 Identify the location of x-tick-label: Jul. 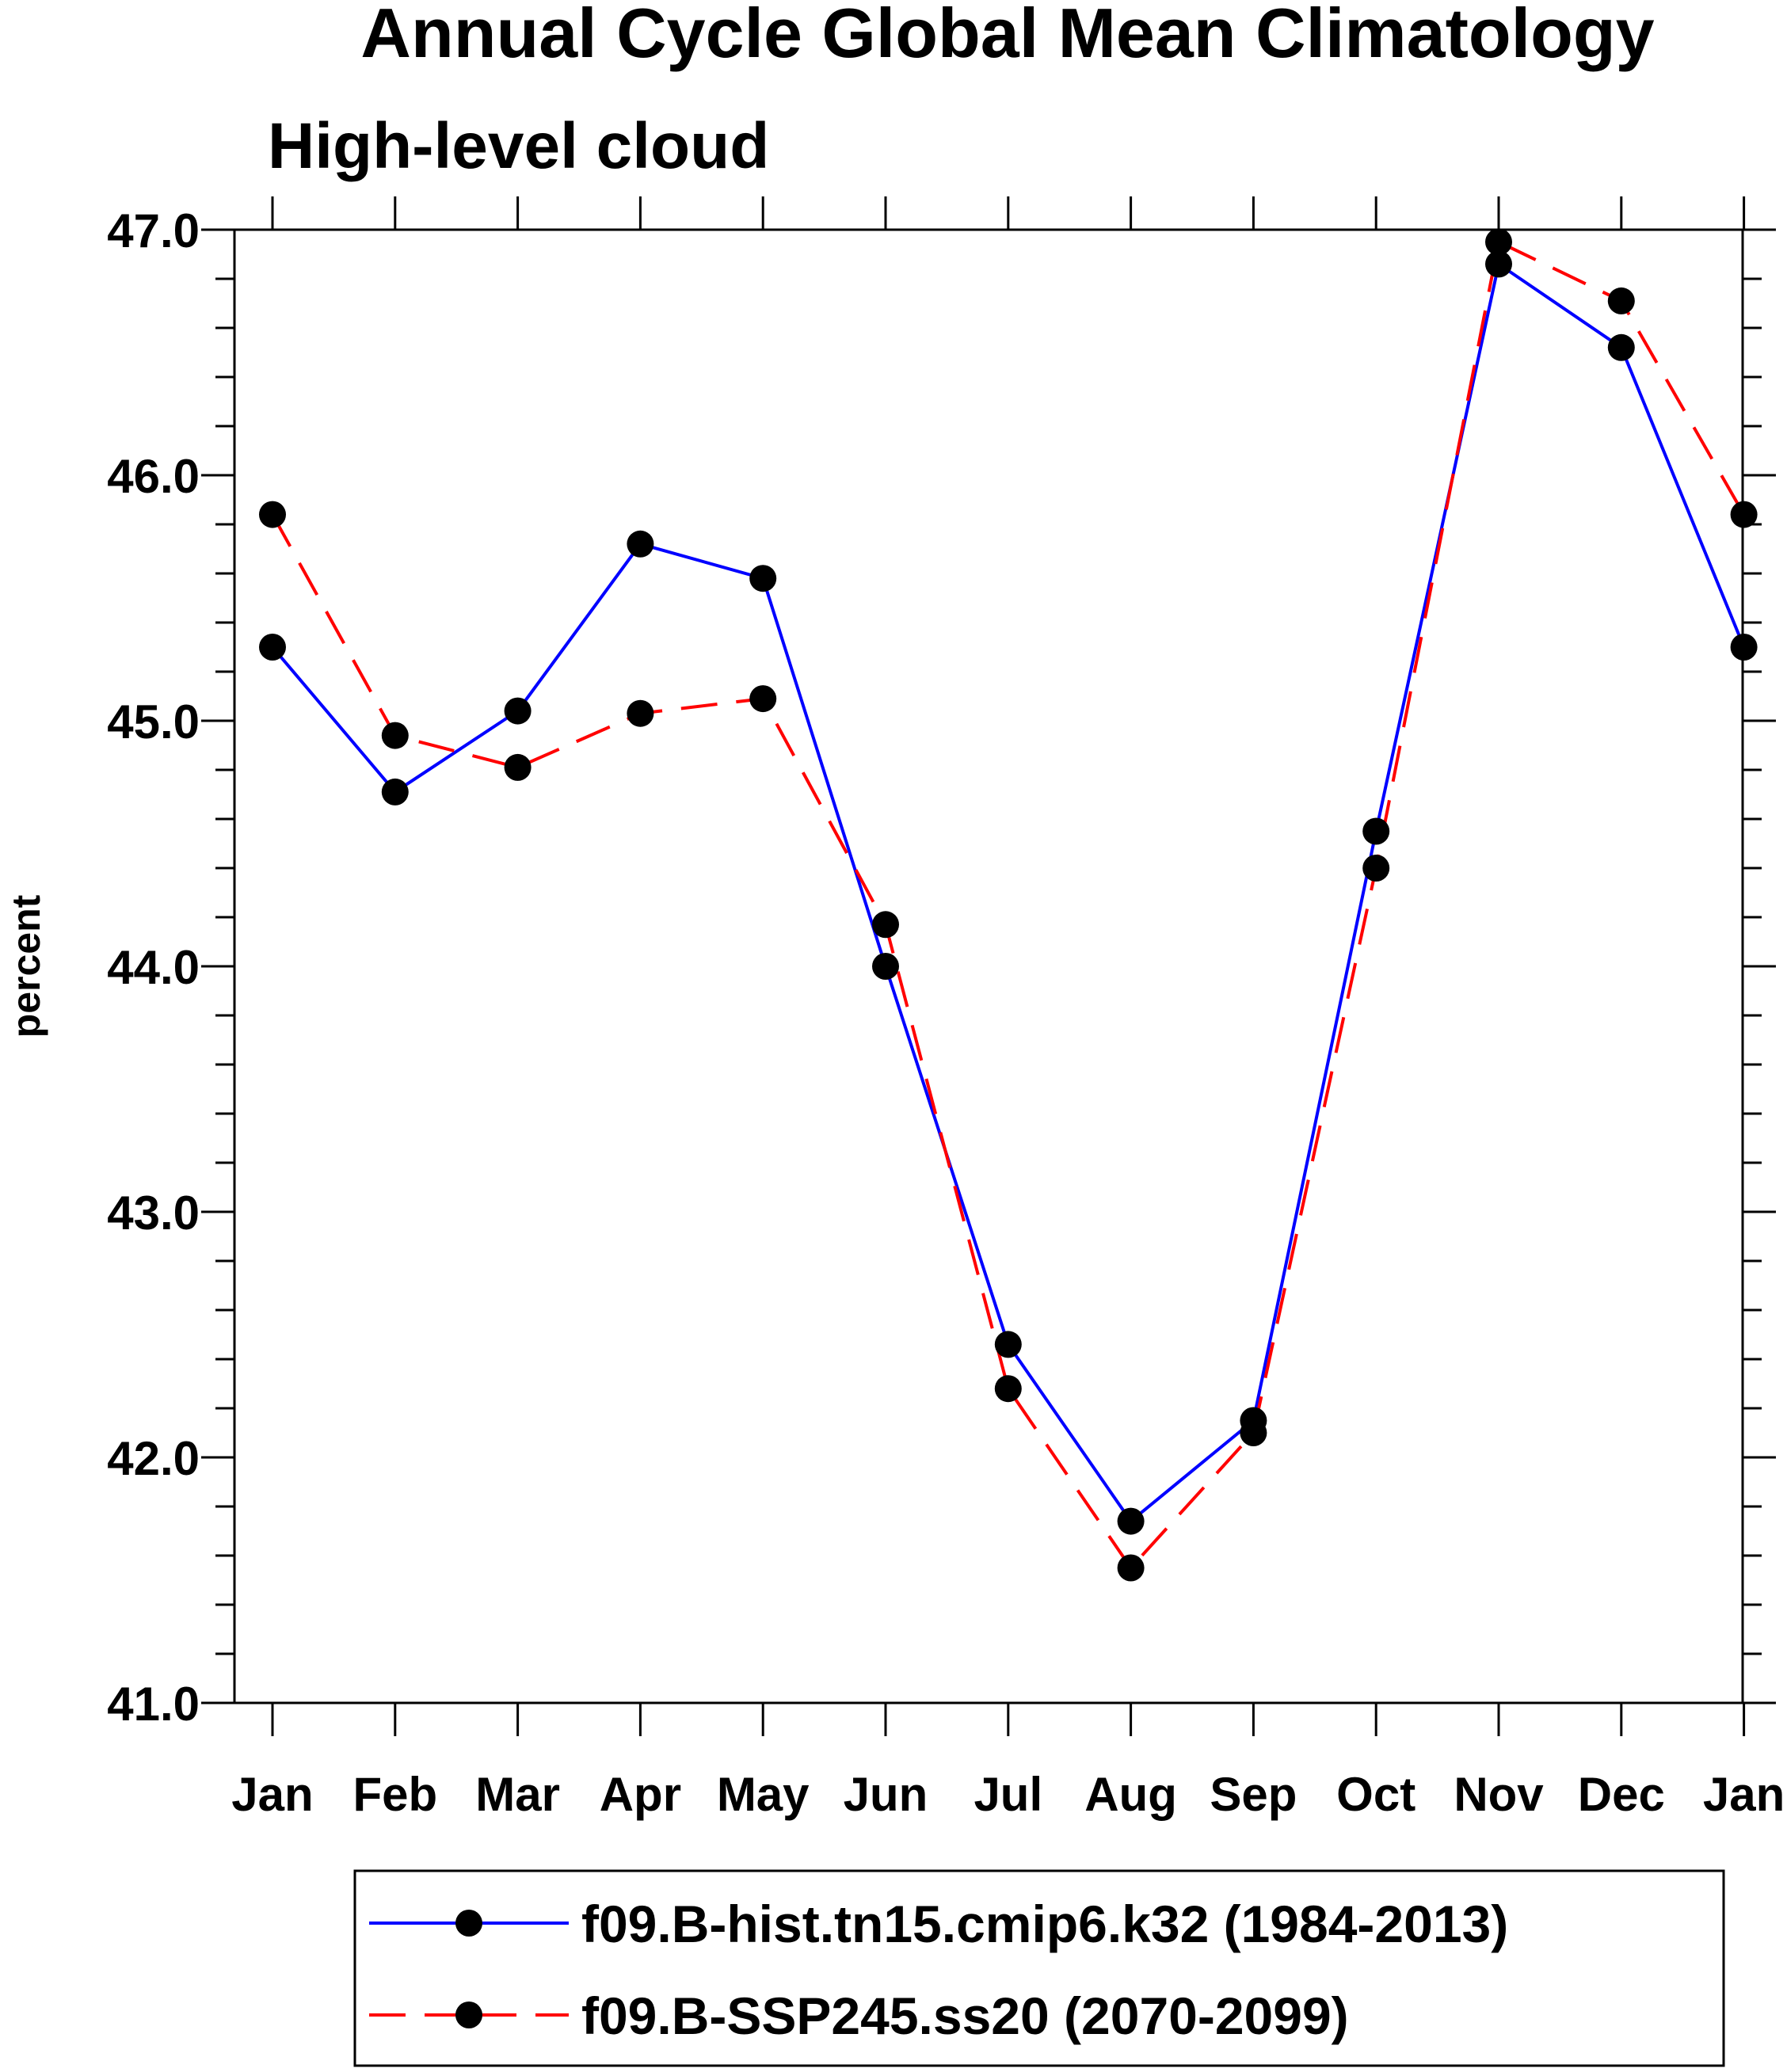
(1008, 1794).